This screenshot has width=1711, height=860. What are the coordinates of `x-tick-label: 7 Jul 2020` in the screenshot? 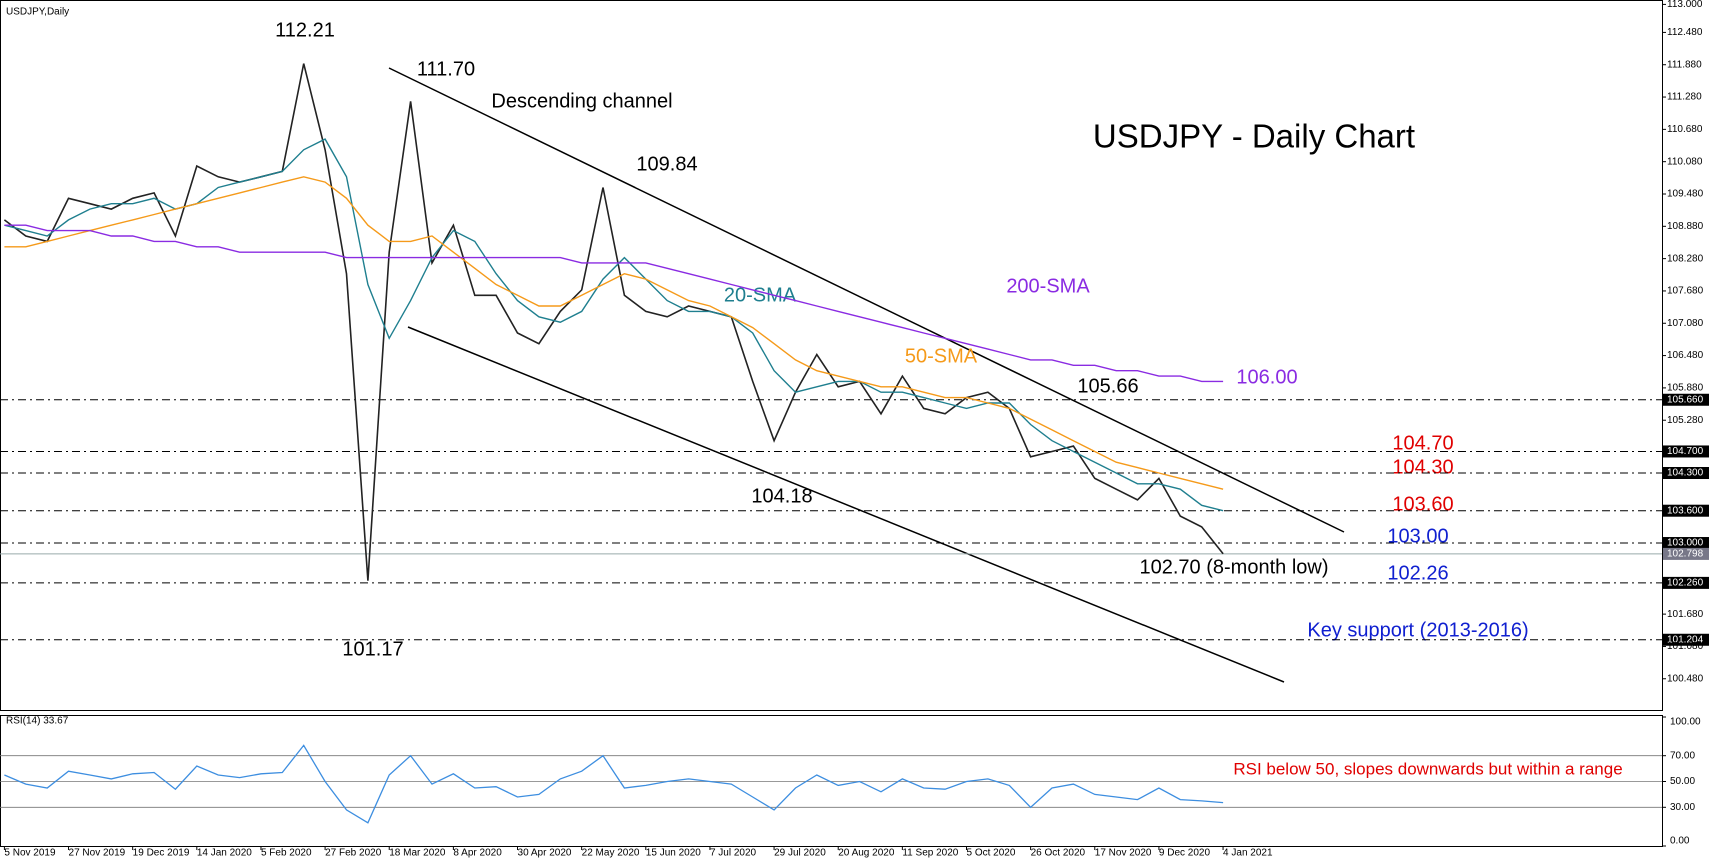 It's located at (733, 853).